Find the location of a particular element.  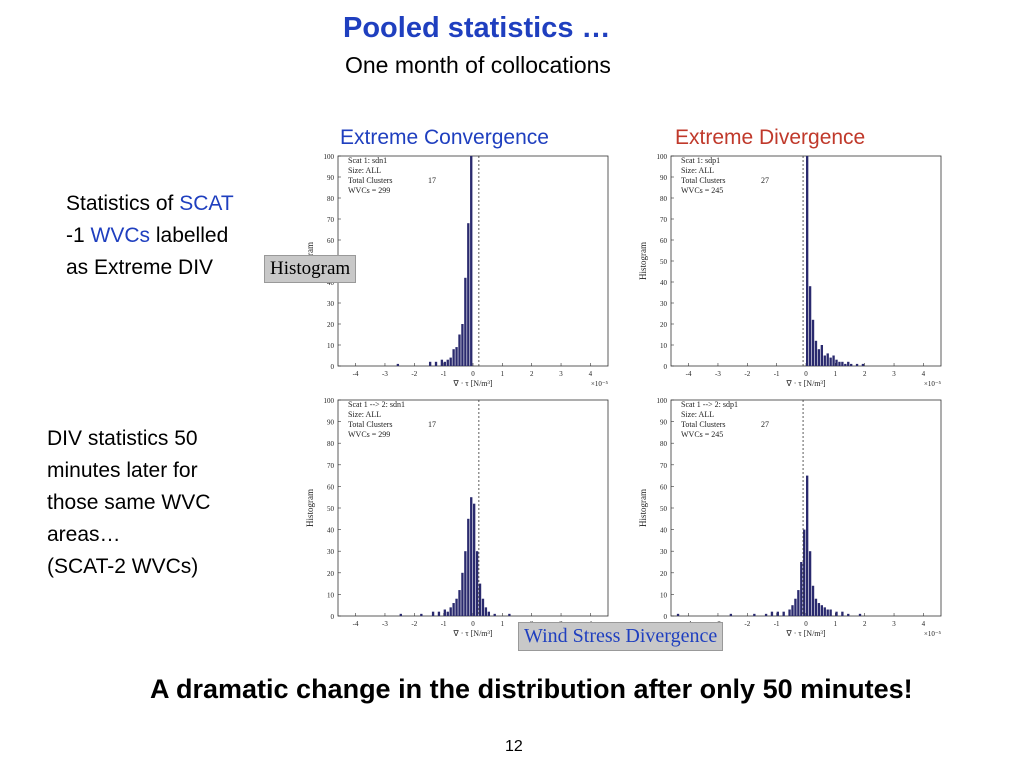

x-tick-label: -4 is located at coordinates (689, 374).